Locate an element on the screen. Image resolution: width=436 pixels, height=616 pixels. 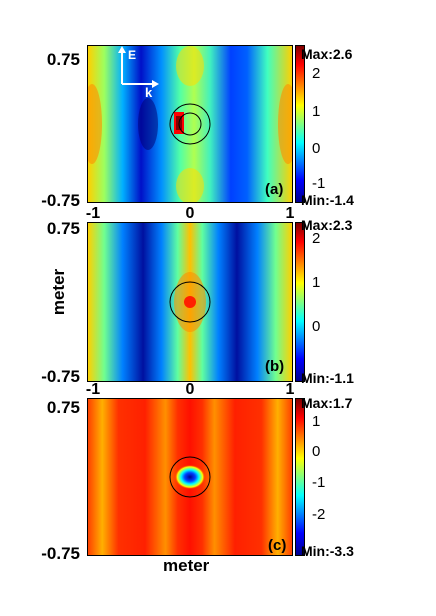
ylabel: meter is located at coordinates (59, 292).